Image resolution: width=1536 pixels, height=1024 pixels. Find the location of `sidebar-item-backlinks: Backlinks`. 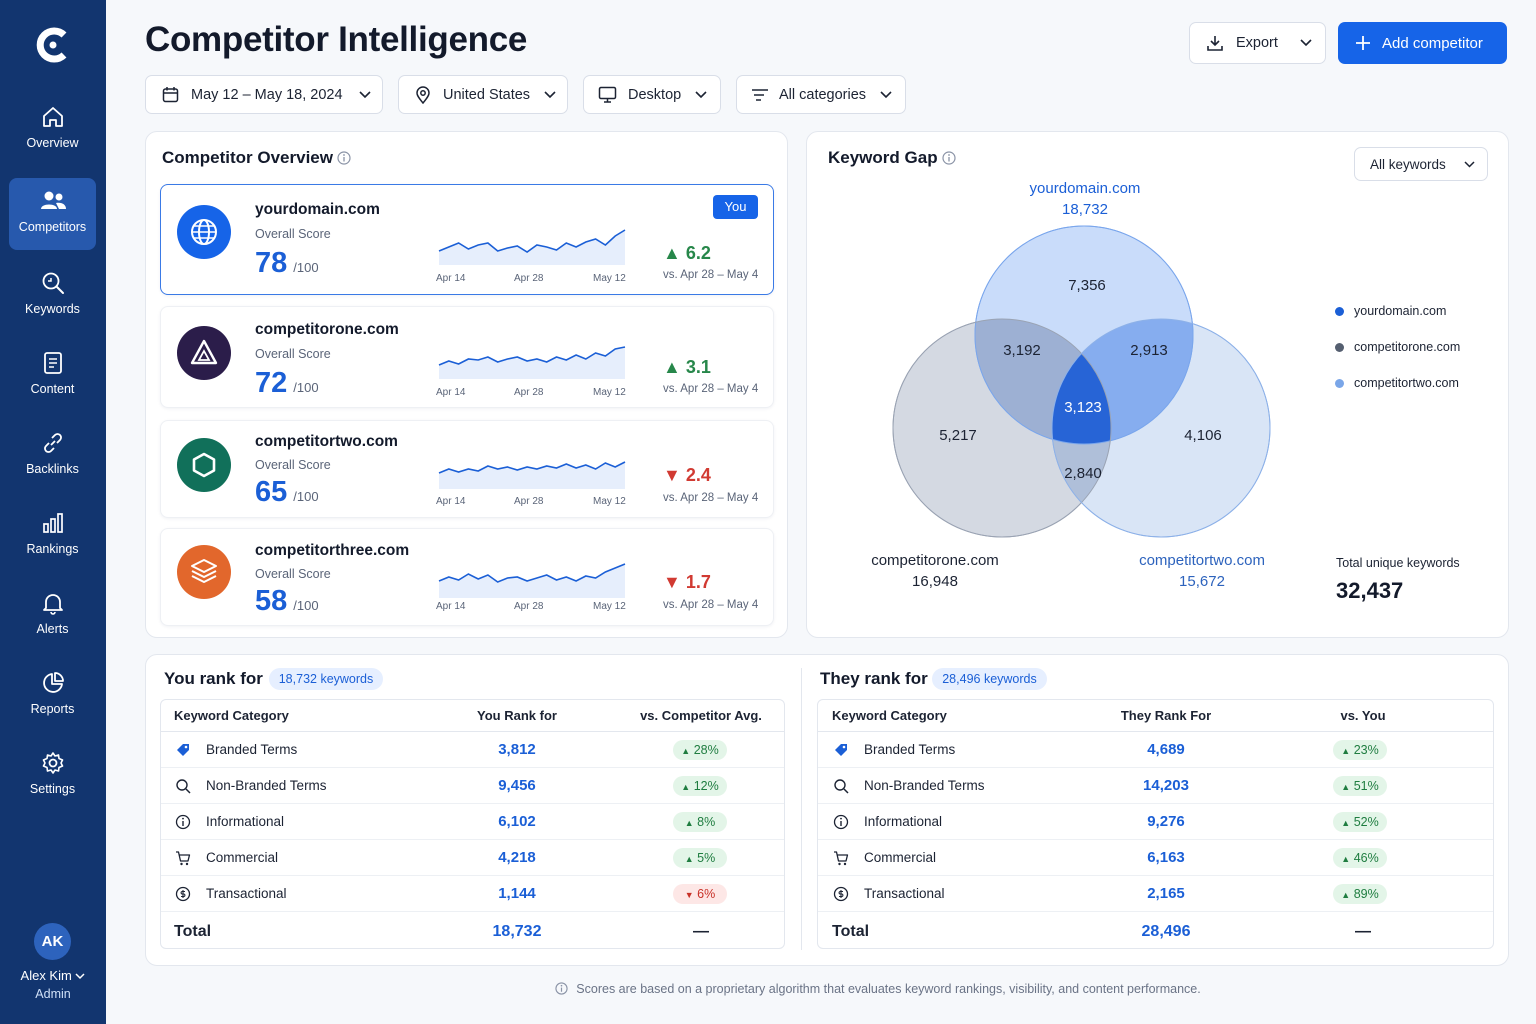

sidebar-item-backlinks: Backlinks is located at coordinates (52, 466).